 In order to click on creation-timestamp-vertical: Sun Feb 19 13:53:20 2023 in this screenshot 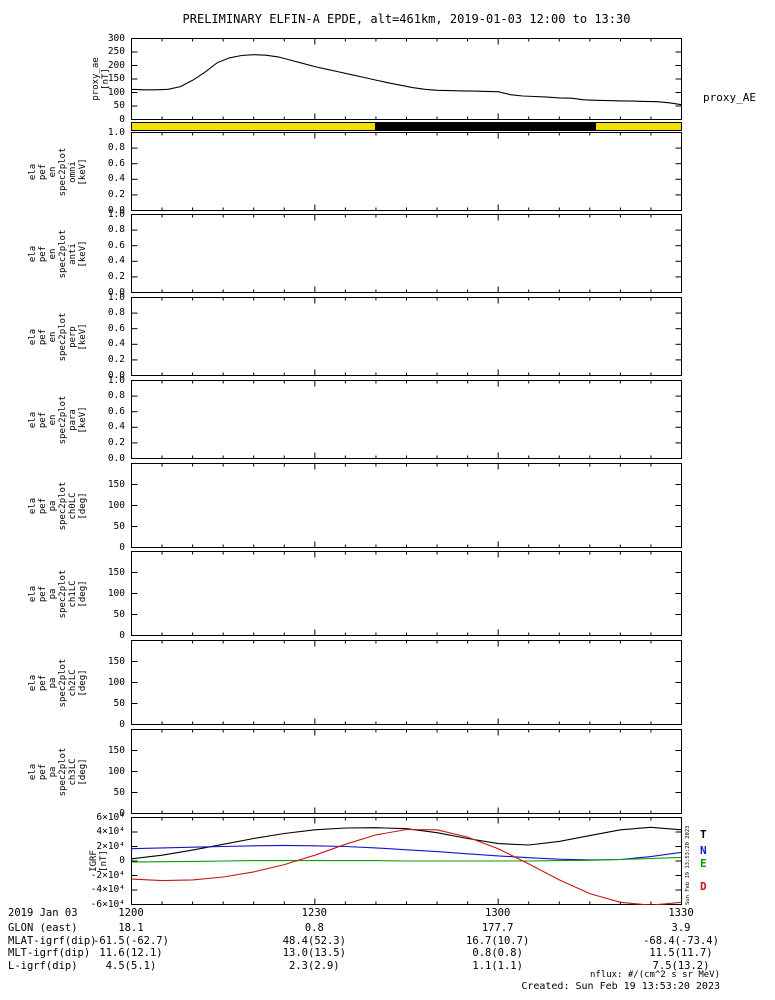, I will do `click(688, 865)`.